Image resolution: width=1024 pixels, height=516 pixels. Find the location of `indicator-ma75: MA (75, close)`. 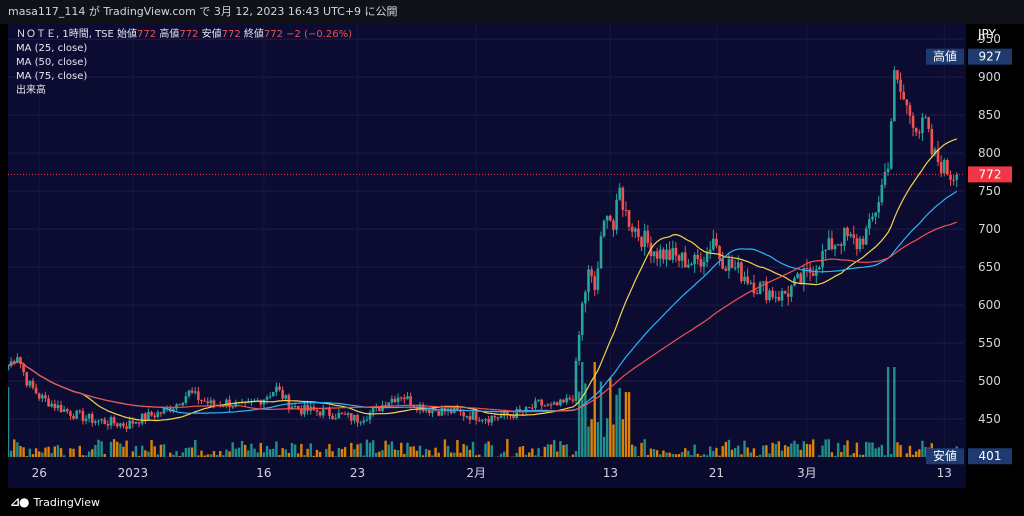

indicator-ma75: MA (75, close) is located at coordinates (52, 76).